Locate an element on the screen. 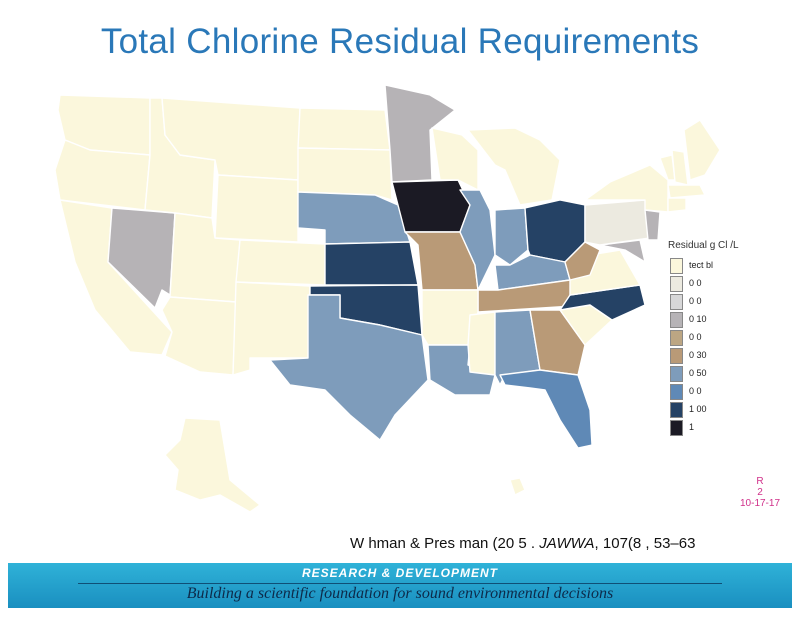 This screenshot has height=618, width=800. banner-divider is located at coordinates (400, 583).